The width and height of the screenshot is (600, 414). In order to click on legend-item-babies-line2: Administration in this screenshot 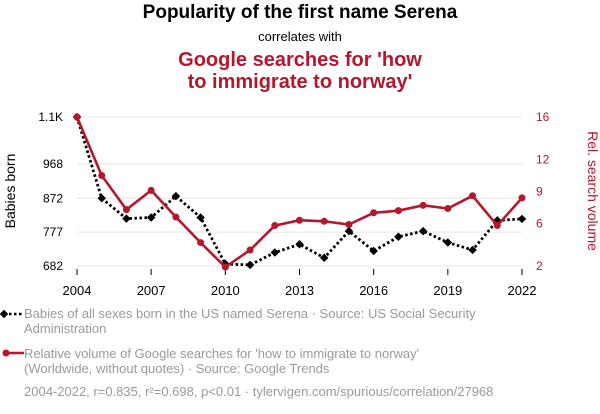, I will do `click(65, 328)`.